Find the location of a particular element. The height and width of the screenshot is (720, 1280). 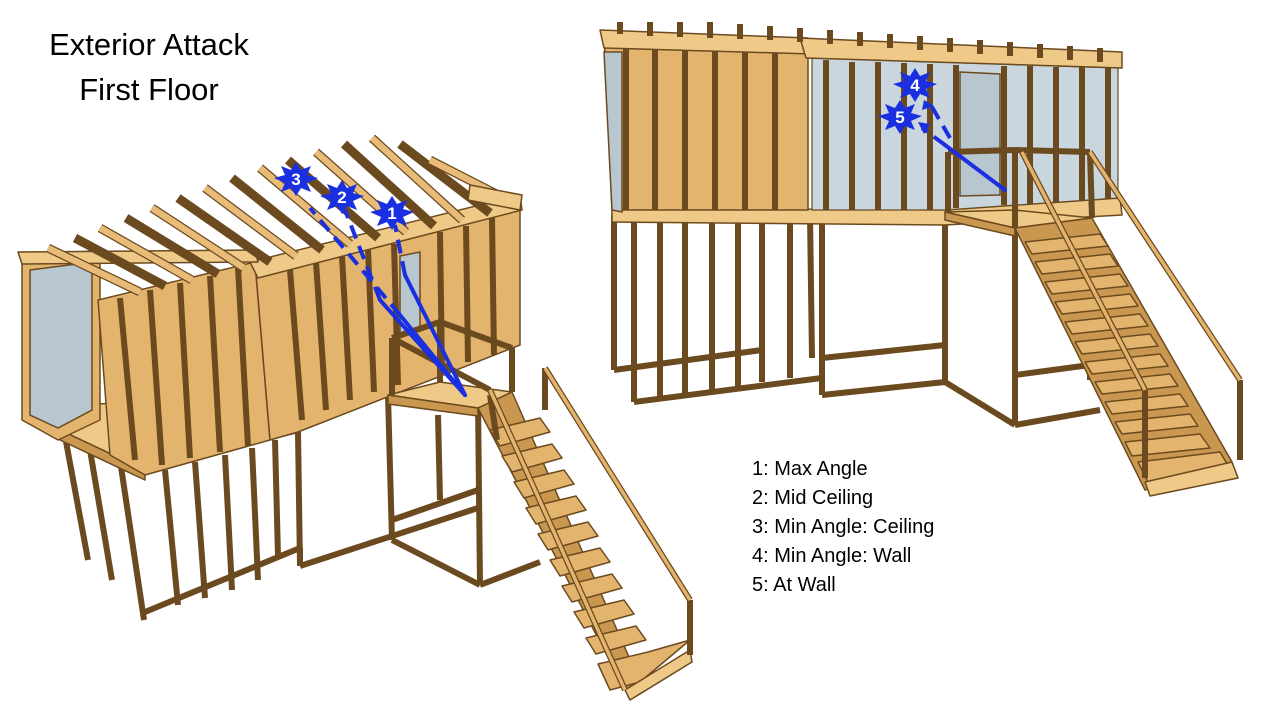

left-lower-framing is located at coordinates (300, 507).